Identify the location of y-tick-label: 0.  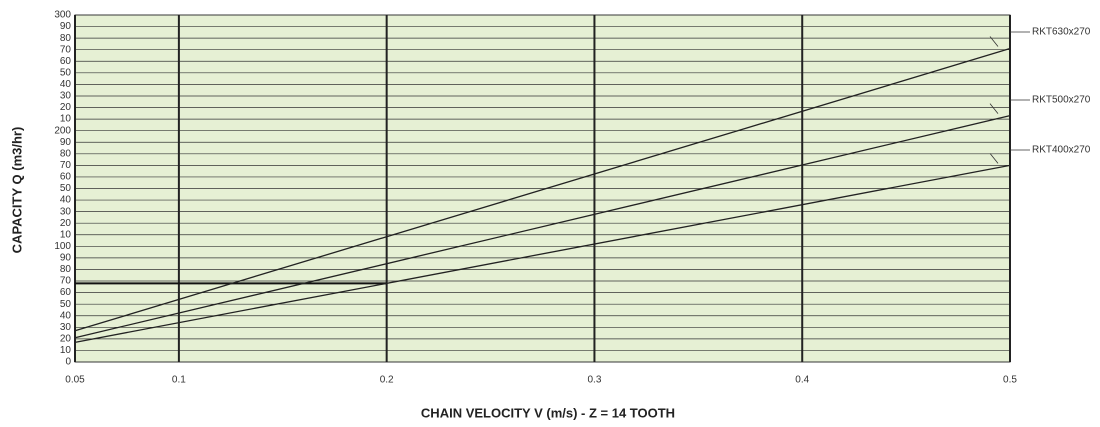
(68, 362).